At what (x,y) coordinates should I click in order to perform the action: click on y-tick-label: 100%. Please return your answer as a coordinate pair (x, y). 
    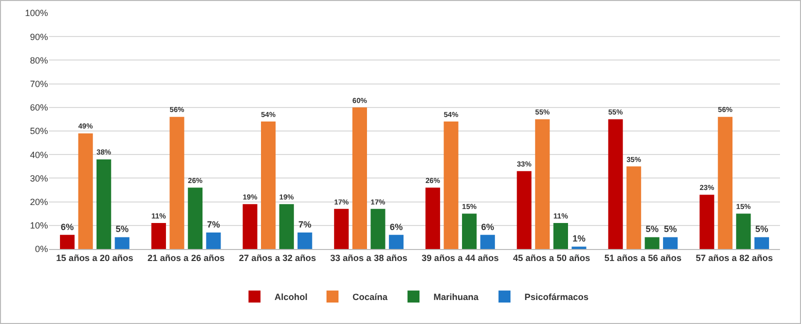
    Looking at the image, I should click on (36, 13).